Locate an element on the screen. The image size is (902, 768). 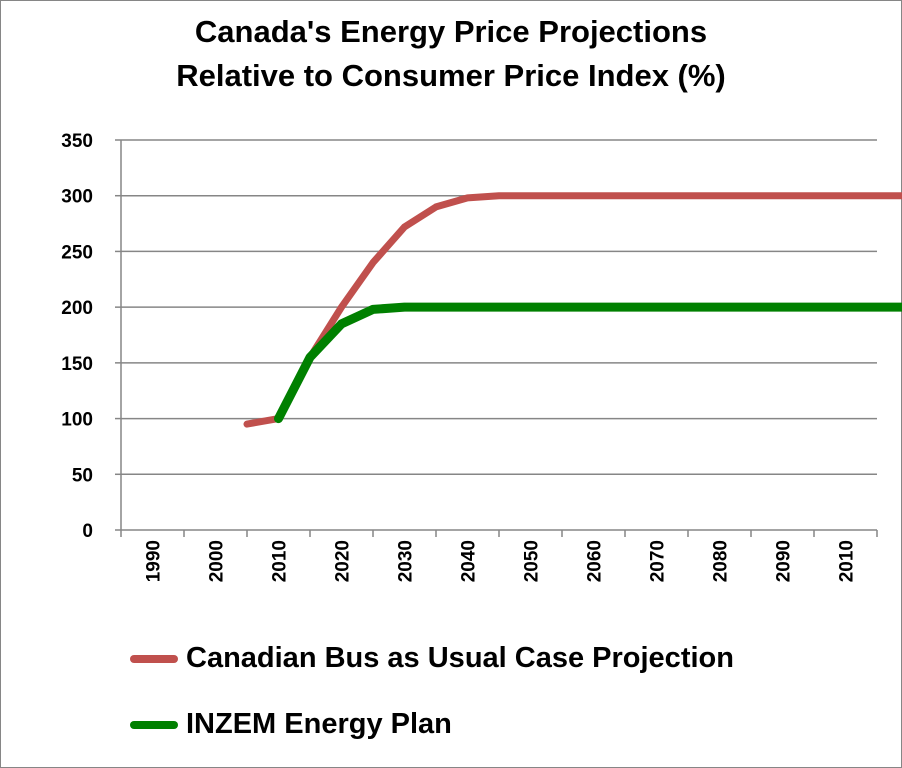
x-tick-label: 1990 is located at coordinates (154, 561).